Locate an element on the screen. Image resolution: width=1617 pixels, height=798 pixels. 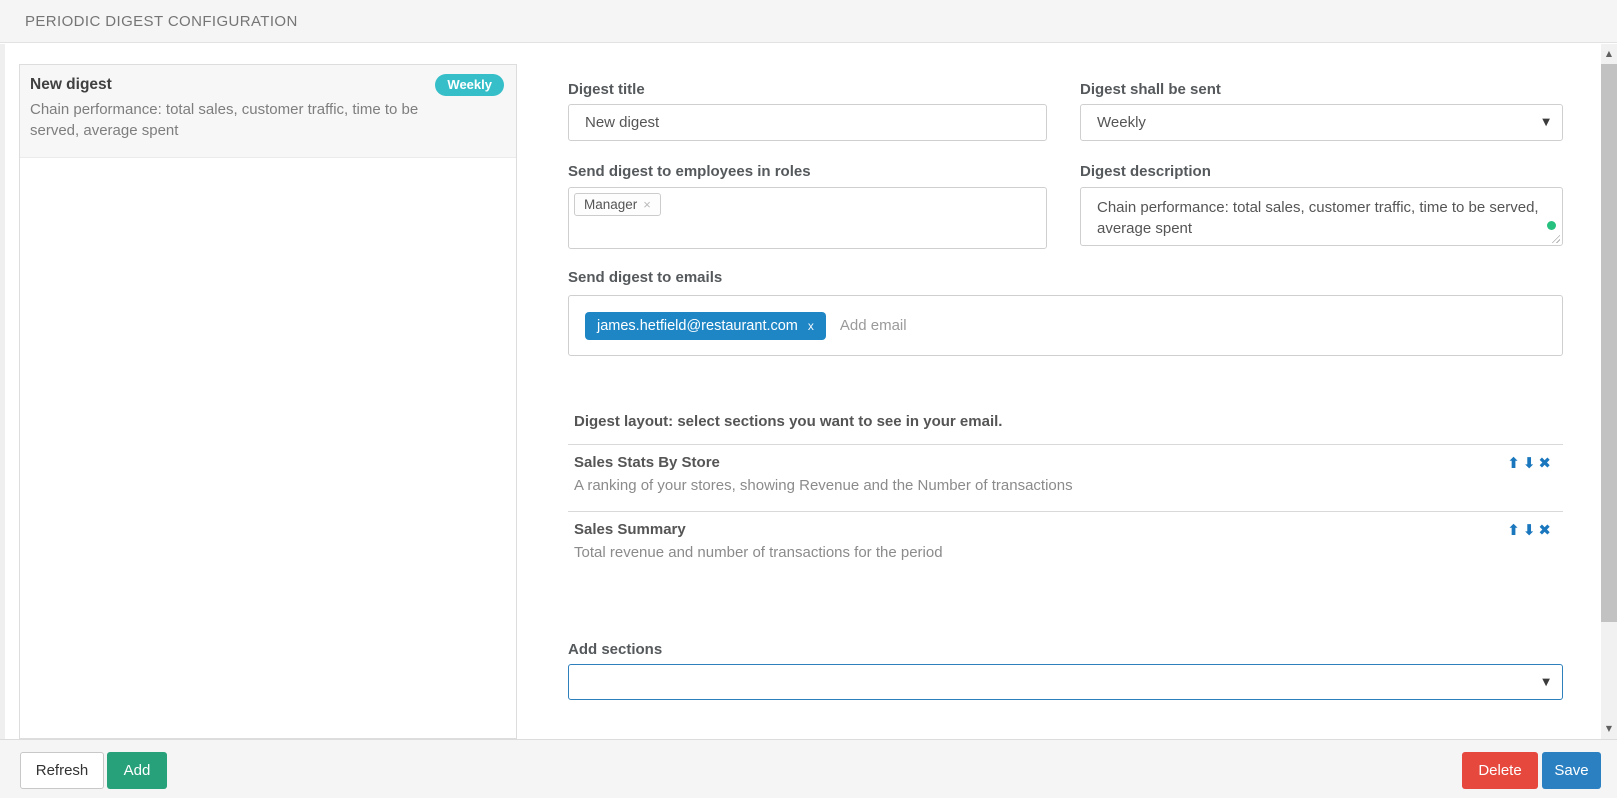
scrollbar-up-icon: ▲ is located at coordinates (1609, 53).